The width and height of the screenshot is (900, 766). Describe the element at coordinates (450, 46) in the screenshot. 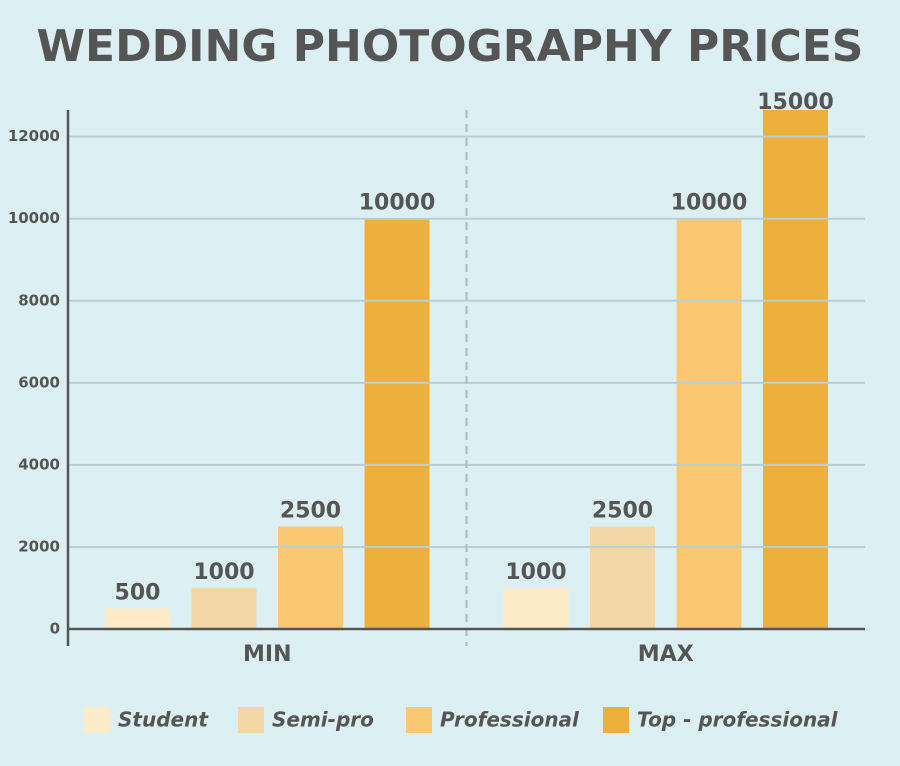

I see `chart-title: WEDDING PHOTOGRAPHY PRICES` at that location.